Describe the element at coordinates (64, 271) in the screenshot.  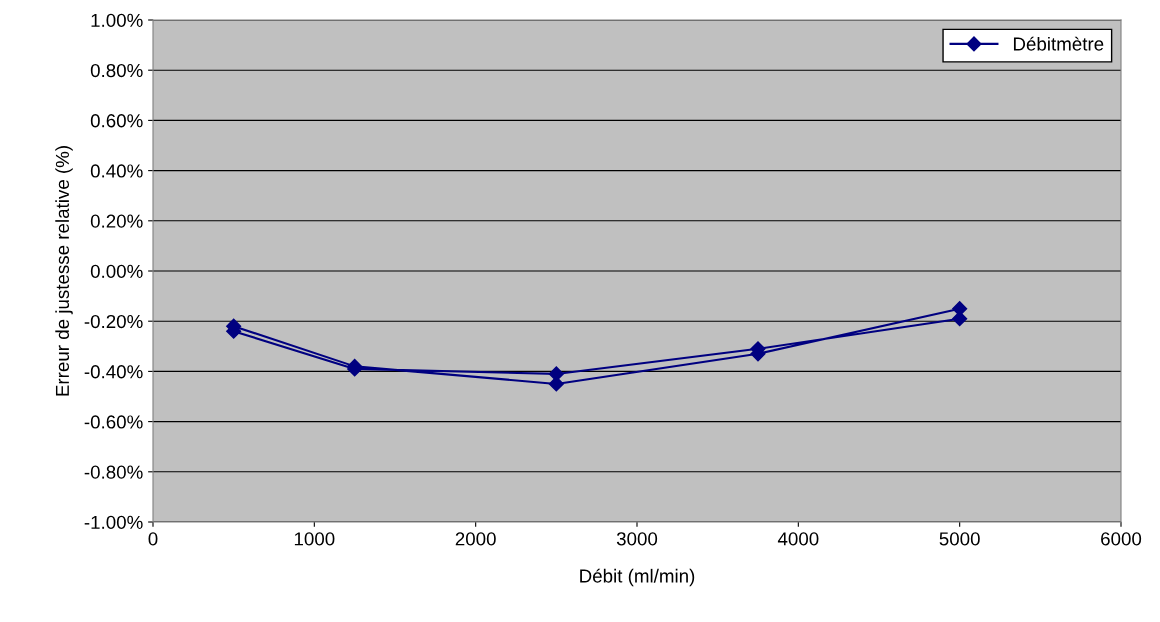
I see `y-axis-title: Erreur de justesse relative (%)` at that location.